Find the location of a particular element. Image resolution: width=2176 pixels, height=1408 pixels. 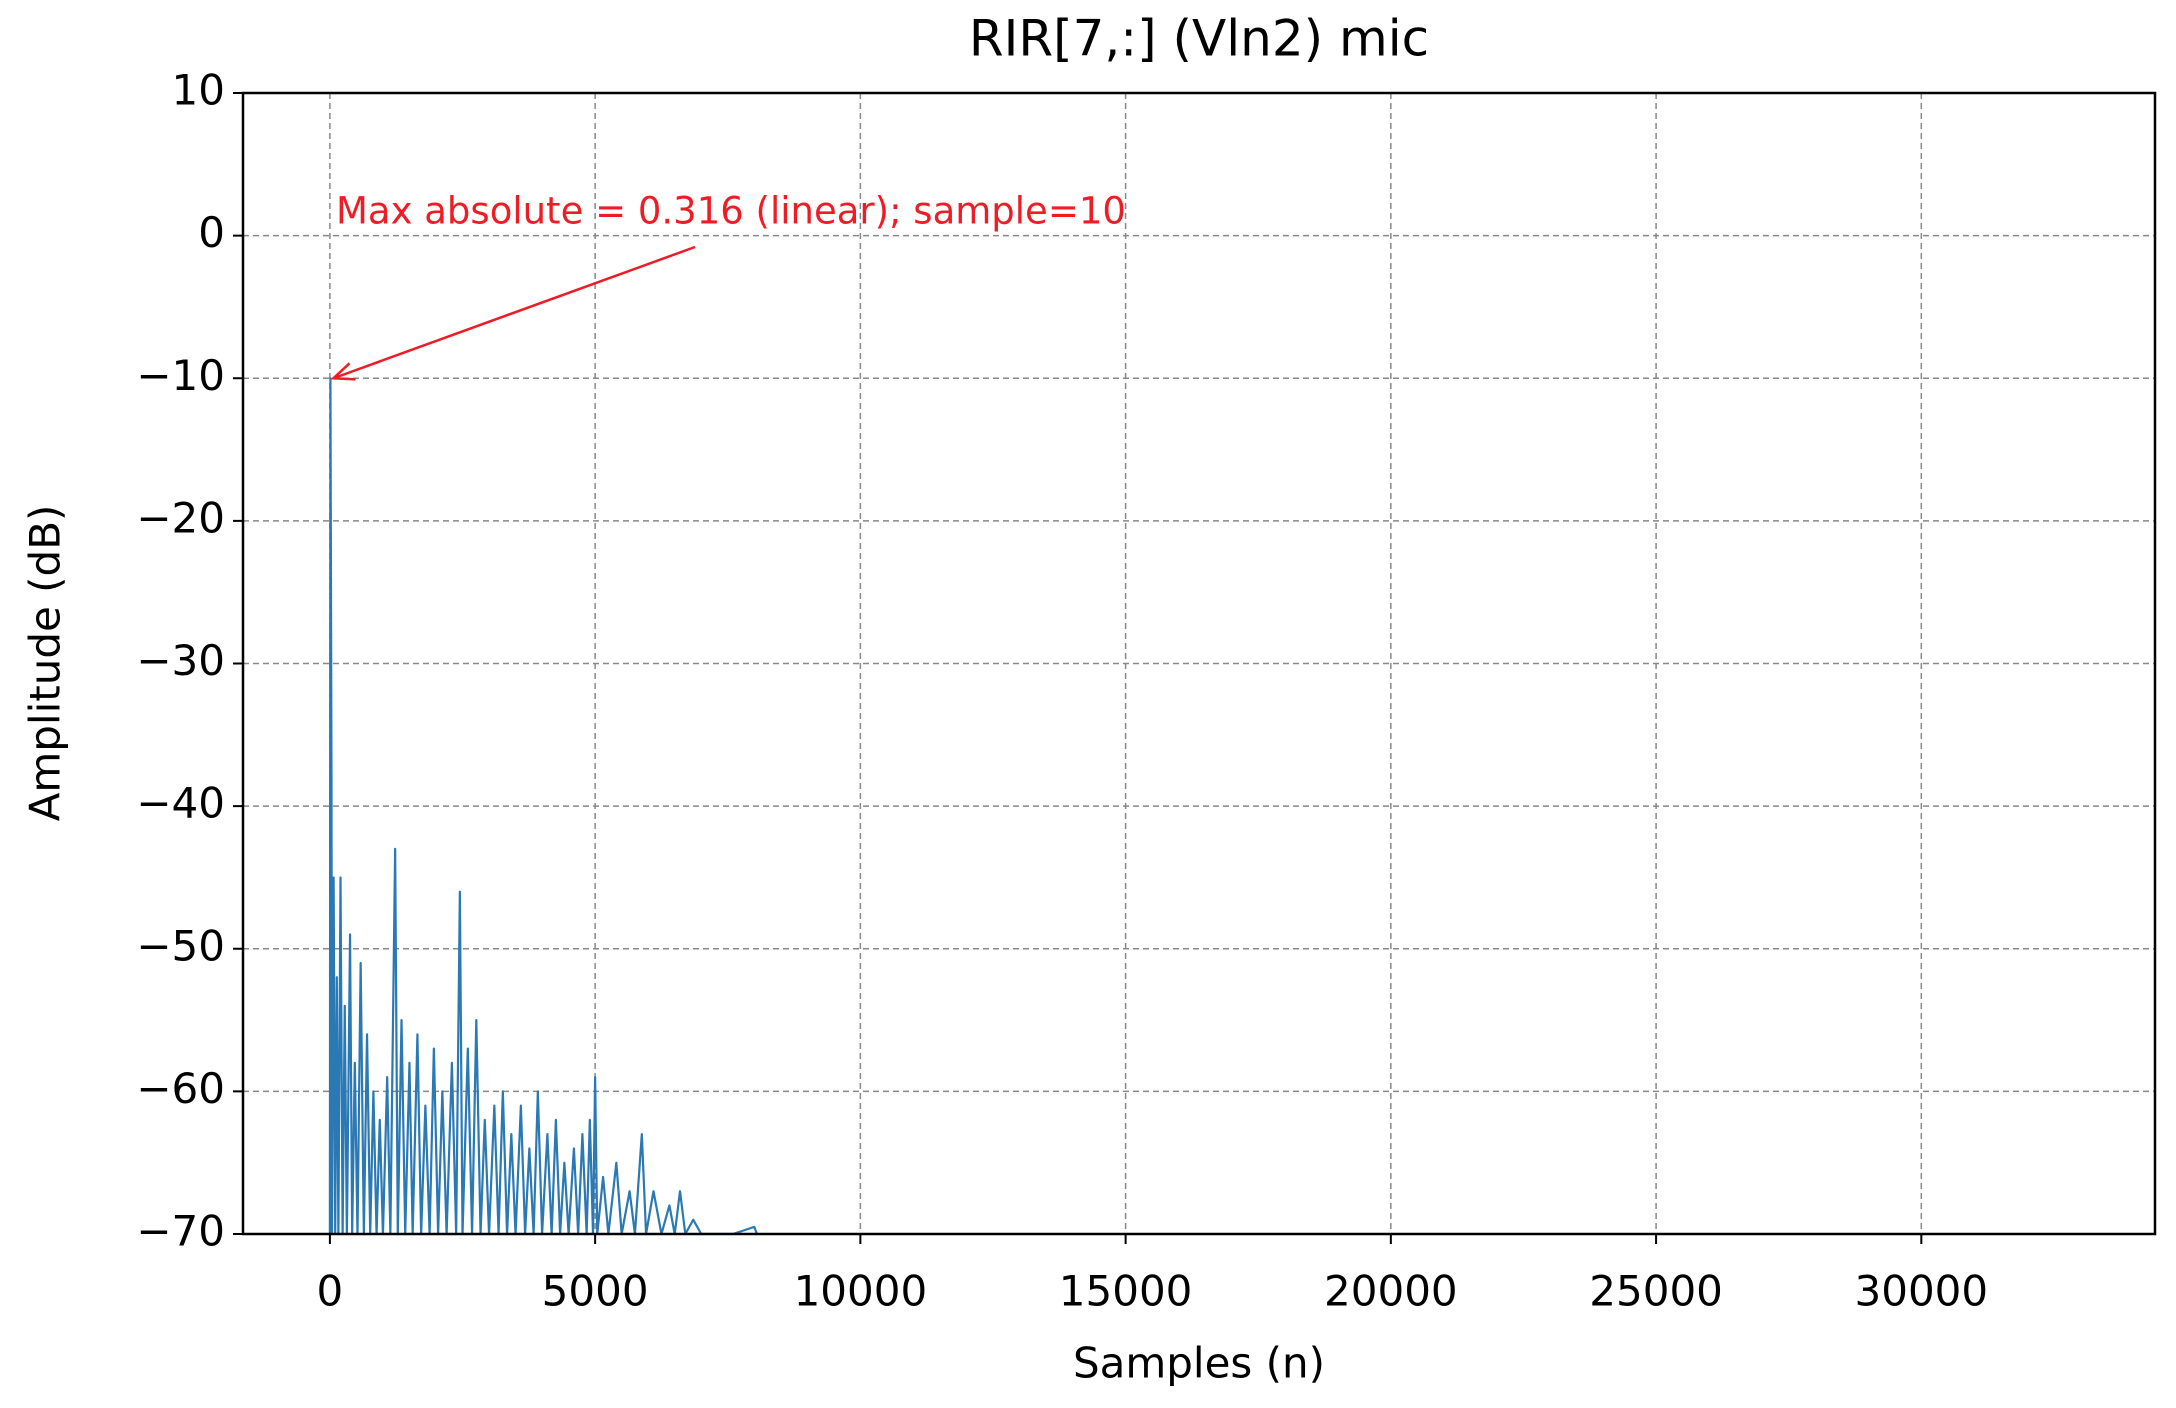

x-tick-label: 0 is located at coordinates (330, 1291).